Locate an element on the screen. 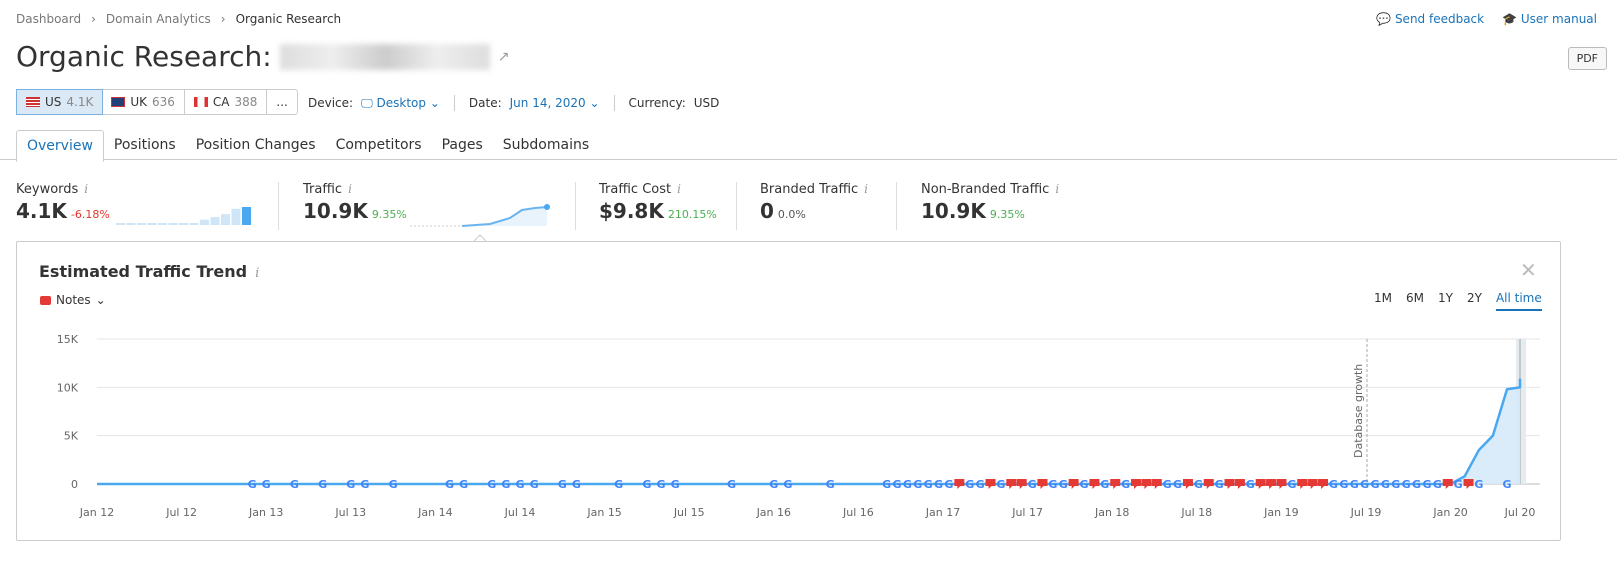  device-dropdown: 🖵 Desktop ⌄ is located at coordinates (400, 103).